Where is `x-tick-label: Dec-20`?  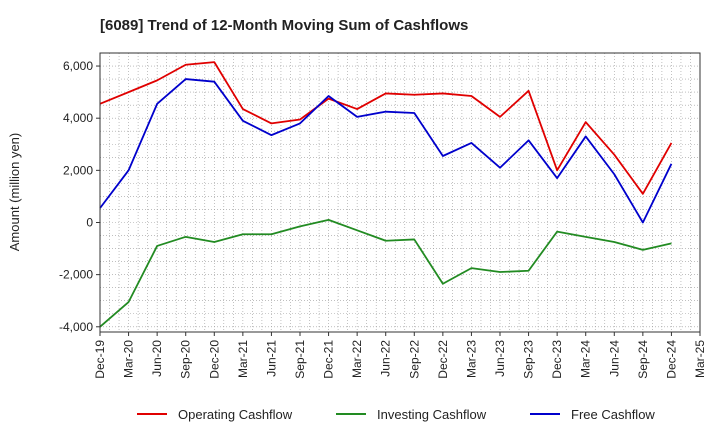
x-tick-label: Dec-20 is located at coordinates (214, 359).